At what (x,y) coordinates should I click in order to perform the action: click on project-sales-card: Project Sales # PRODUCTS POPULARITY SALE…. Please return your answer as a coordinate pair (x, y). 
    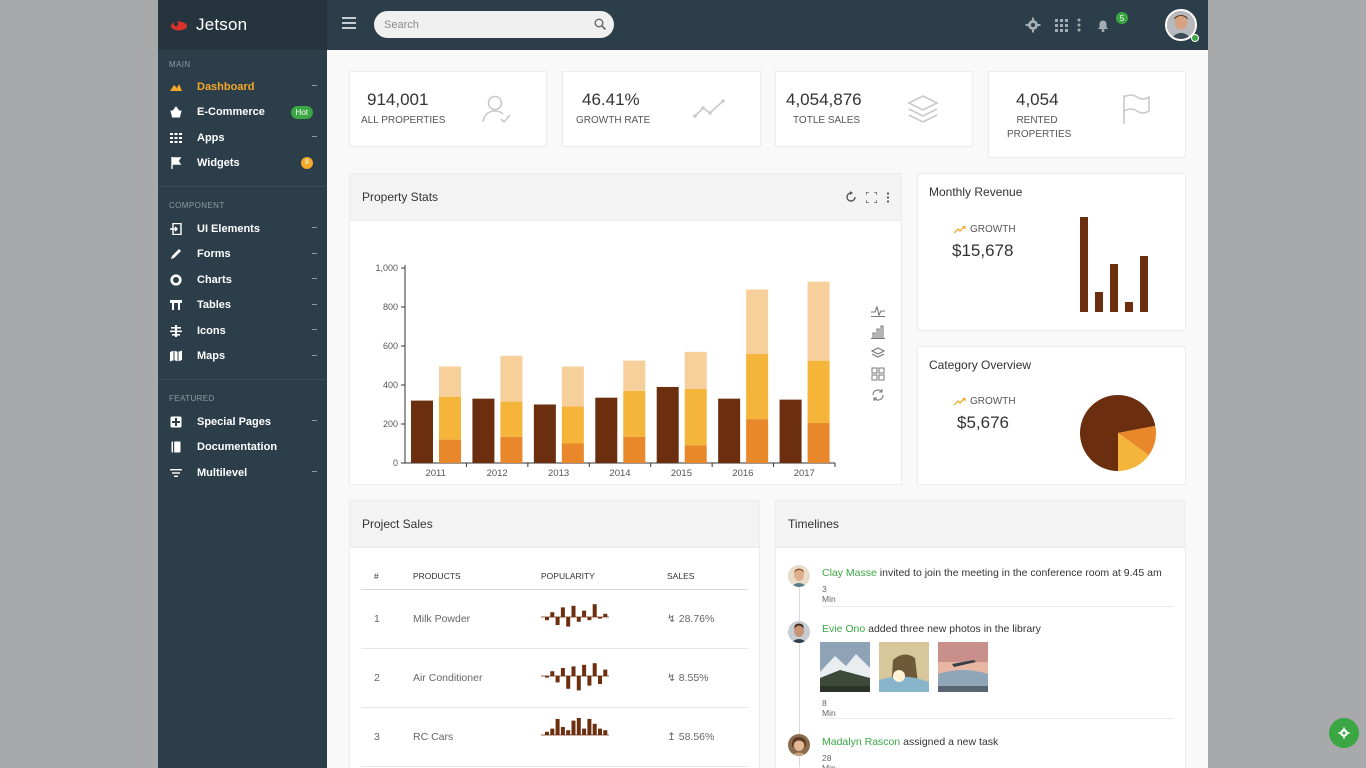
    Looking at the image, I should click on (554, 634).